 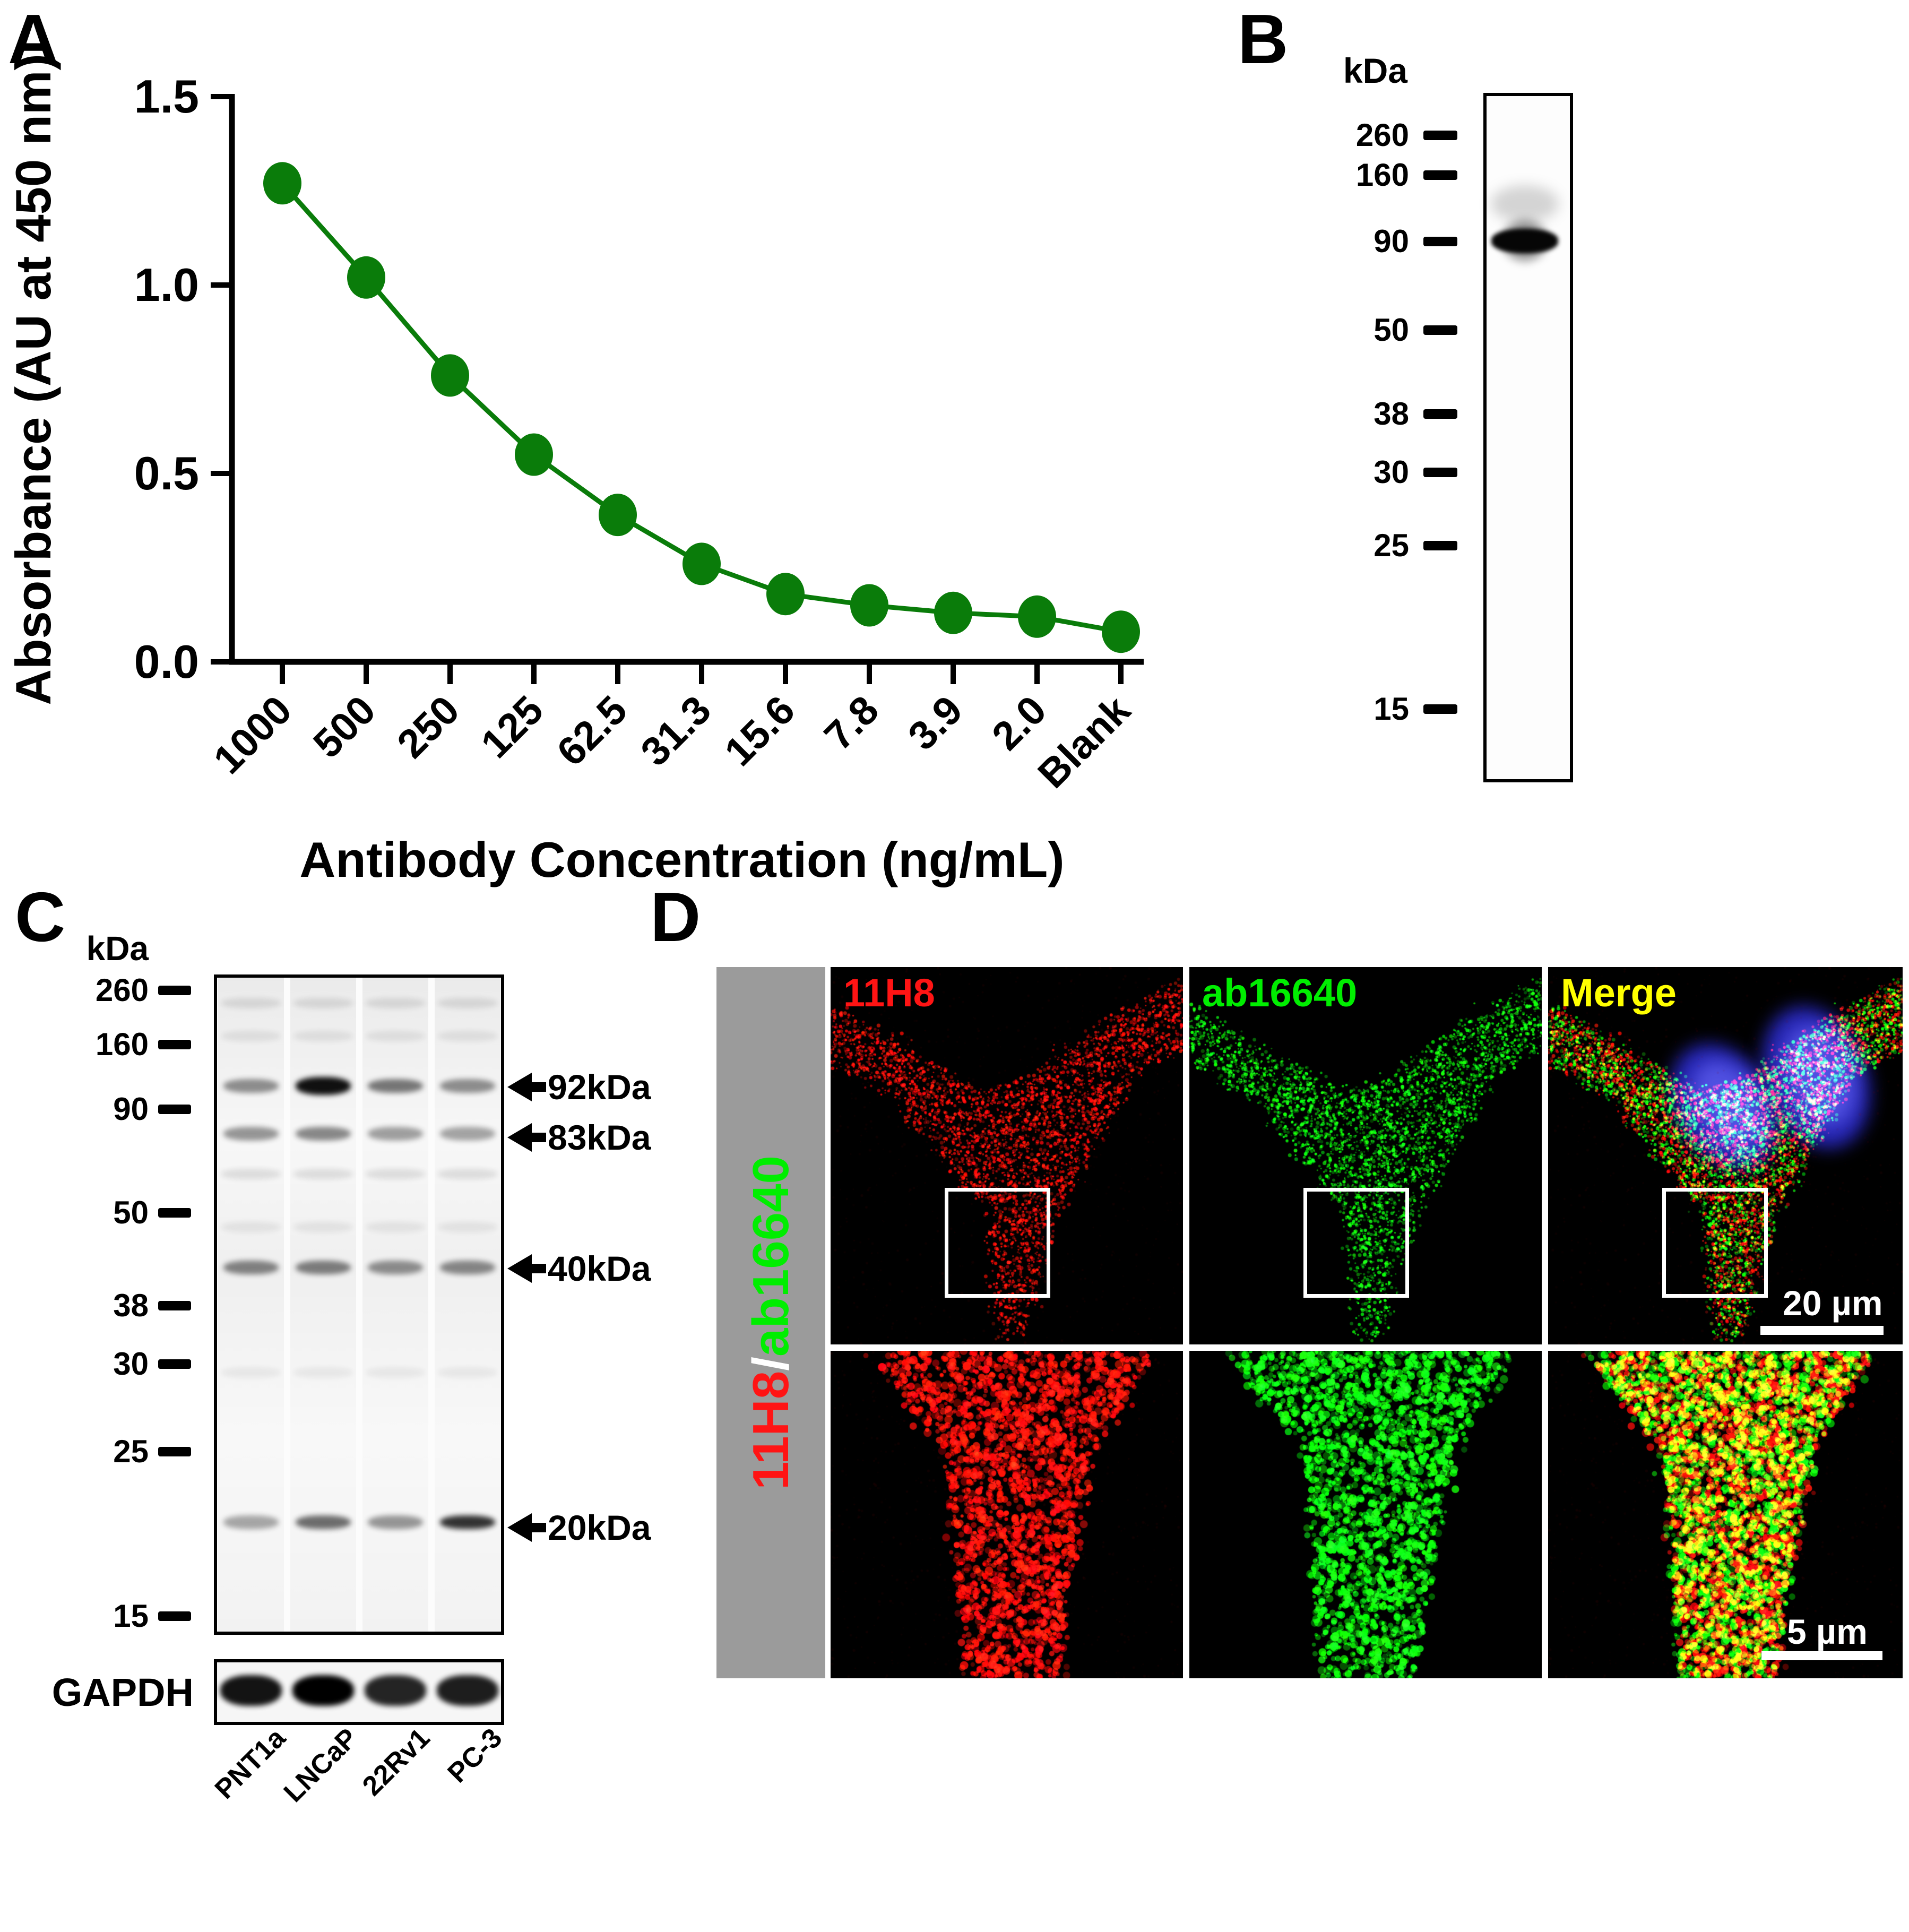 I want to click on x-tick-label: 31.3, so click(x=676, y=731).